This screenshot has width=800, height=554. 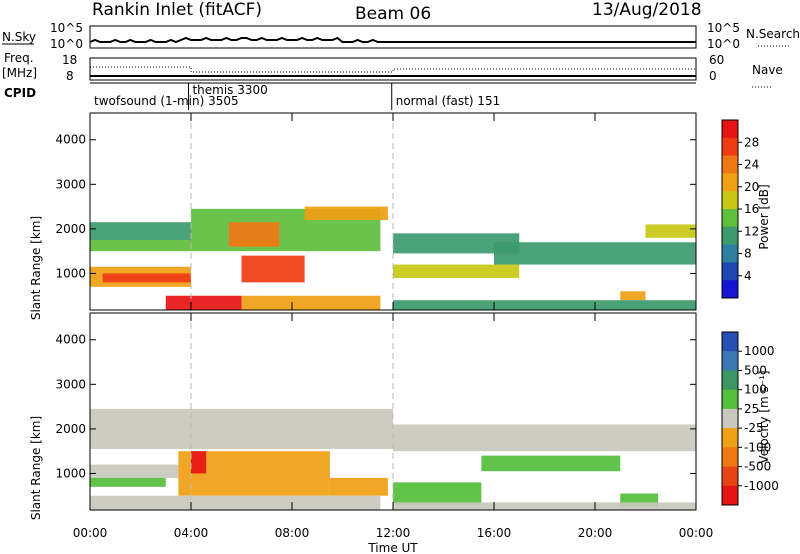 What do you see at coordinates (748, 276) in the screenshot?
I see `colorbar-tick-label: 4` at bounding box center [748, 276].